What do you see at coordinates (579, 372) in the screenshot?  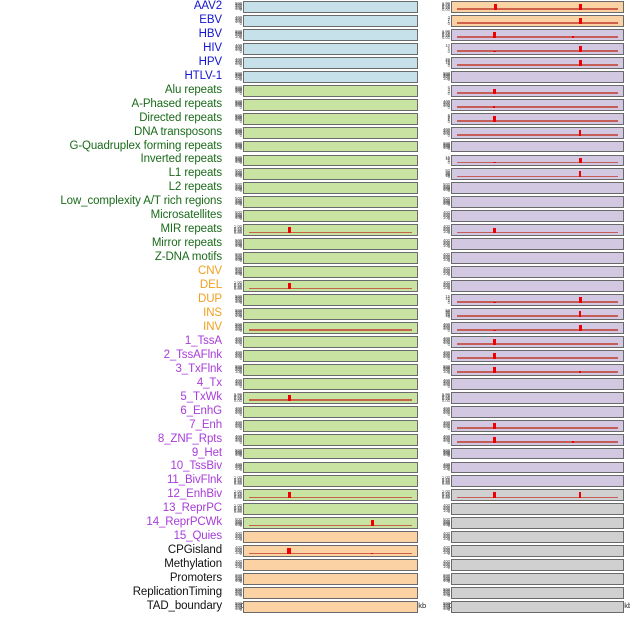 I see `data-peak` at bounding box center [579, 372].